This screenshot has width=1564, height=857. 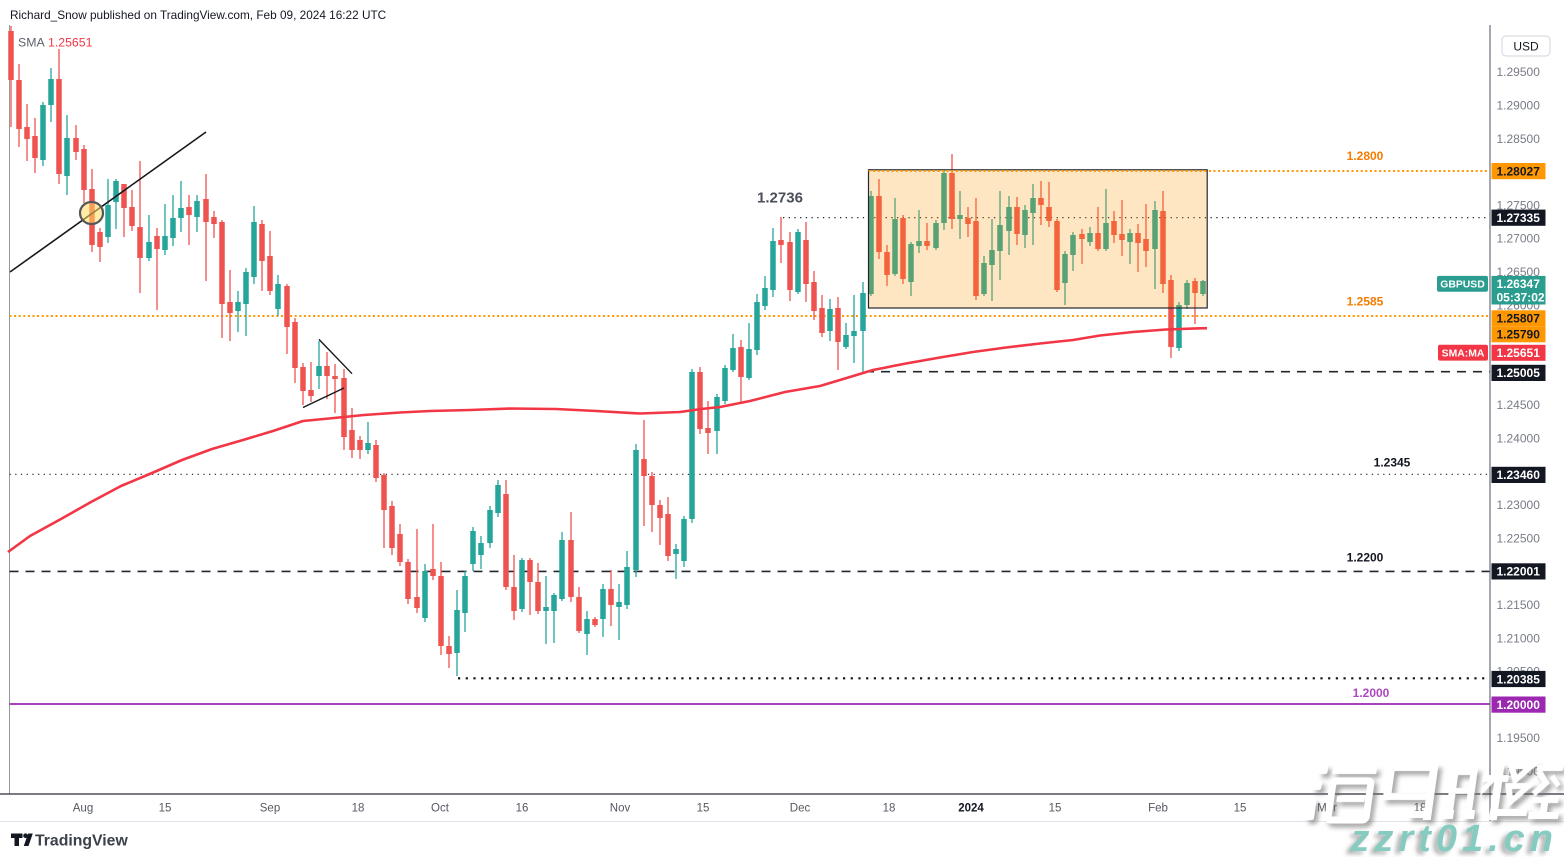 I want to click on svg-text: USD, so click(x=1526, y=47).